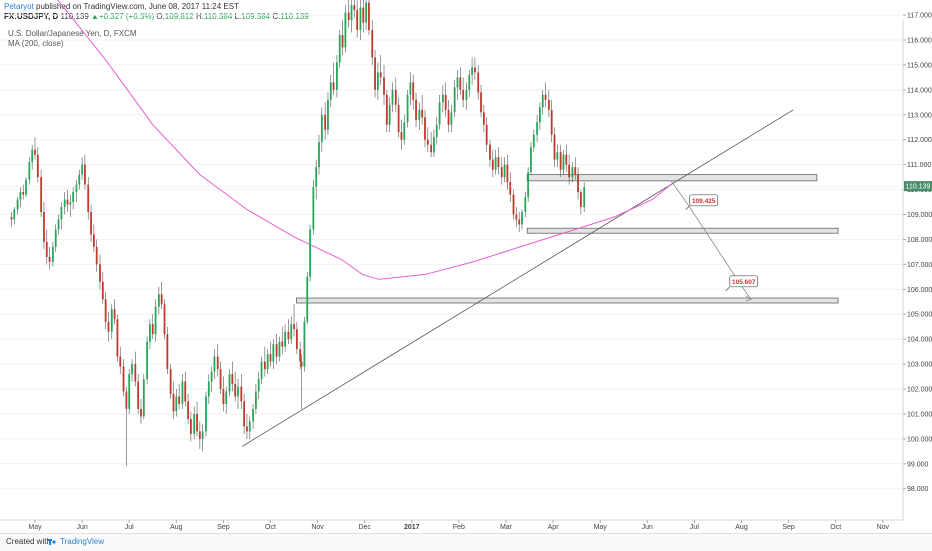 The image size is (932, 551). I want to click on x-tick-label: Jul, so click(694, 527).